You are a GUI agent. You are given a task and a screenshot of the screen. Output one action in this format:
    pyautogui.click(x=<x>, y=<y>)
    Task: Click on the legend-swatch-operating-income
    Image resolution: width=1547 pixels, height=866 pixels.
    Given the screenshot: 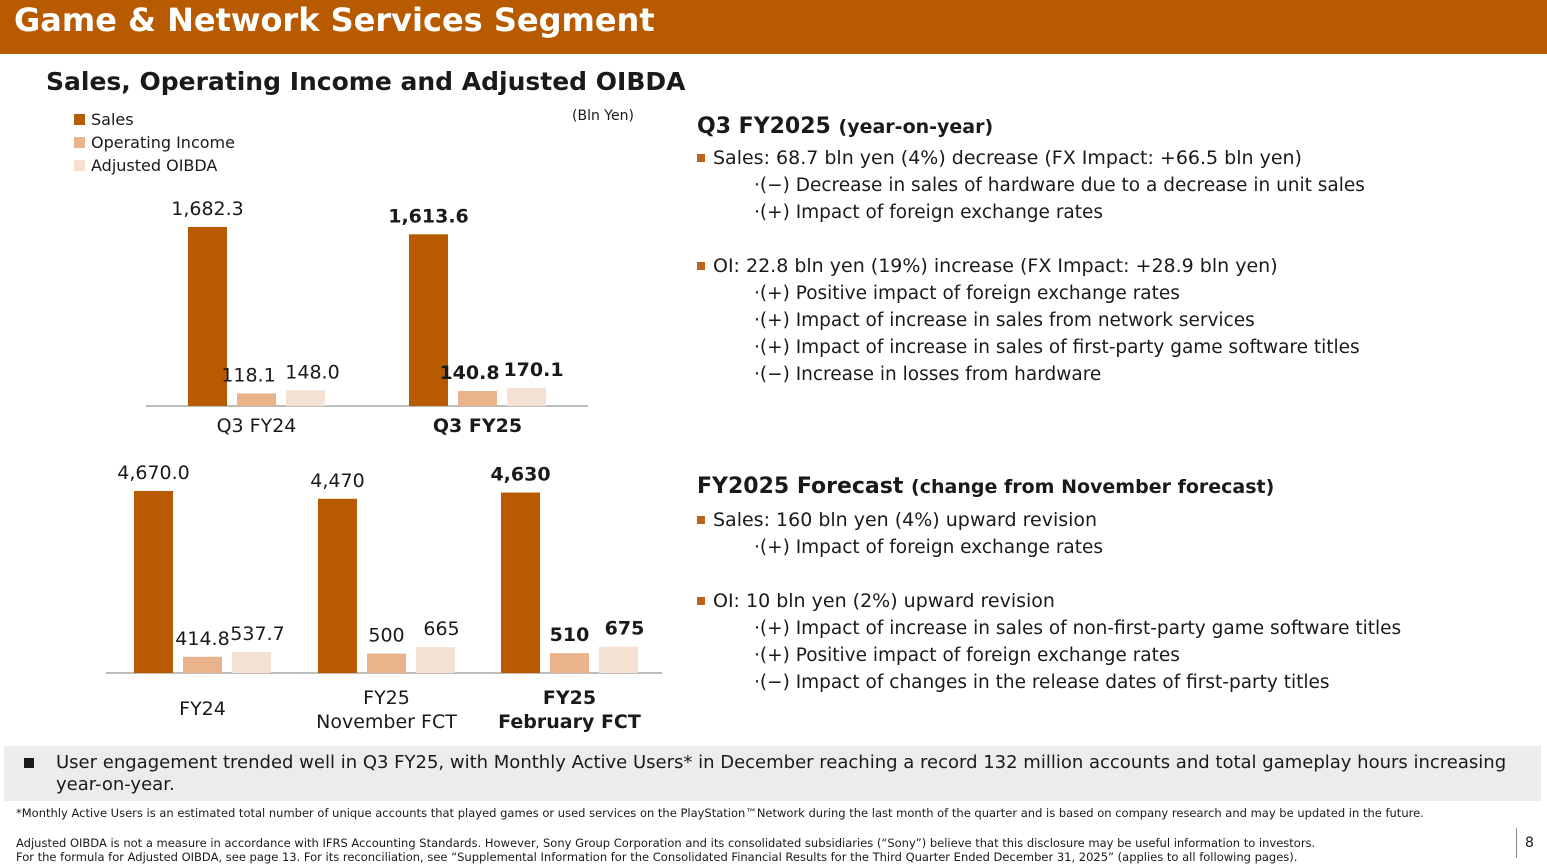 What is the action you would take?
    pyautogui.click(x=79, y=142)
    